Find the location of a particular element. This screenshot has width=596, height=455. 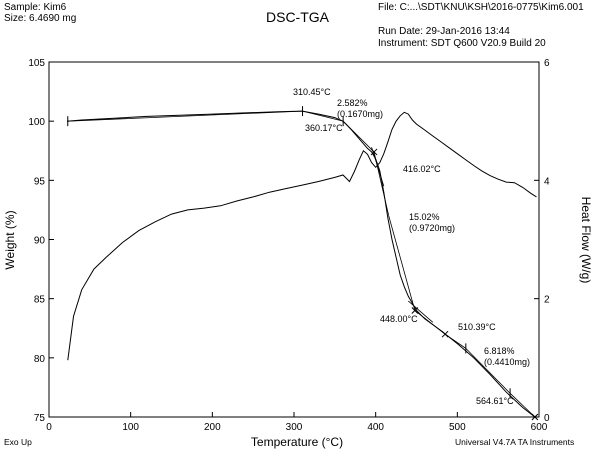

annotation-a7: 510.39°C is located at coordinates (477, 327).